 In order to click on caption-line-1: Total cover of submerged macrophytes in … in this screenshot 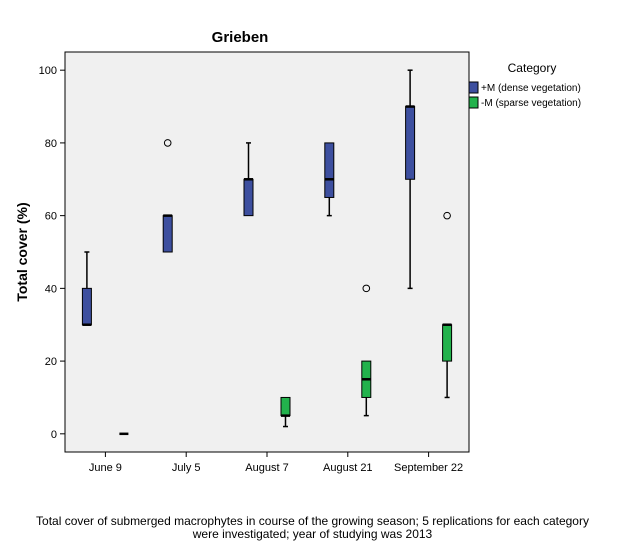, I will do `click(312, 521)`.